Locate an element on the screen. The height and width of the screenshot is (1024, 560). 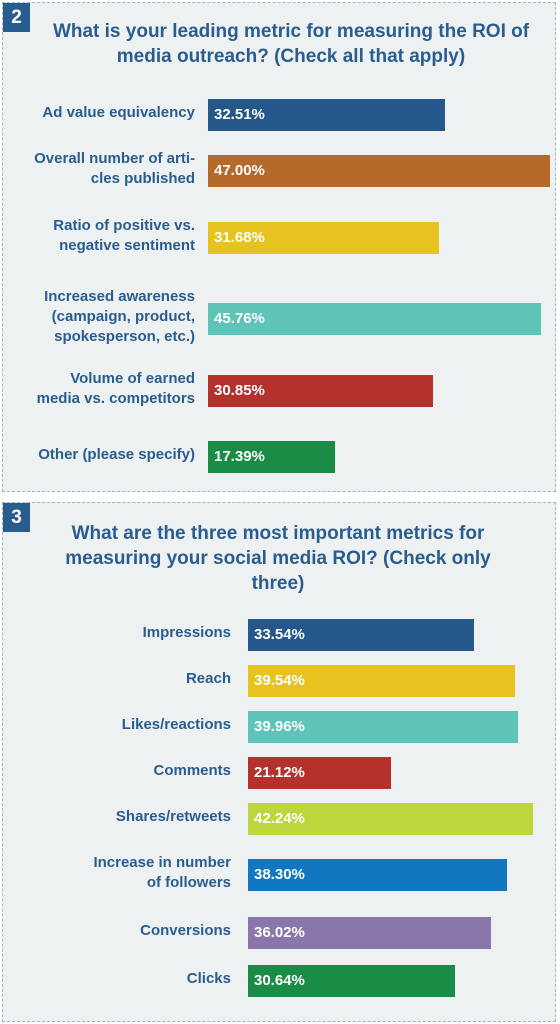
category-label: Comments is located at coordinates (192, 770).